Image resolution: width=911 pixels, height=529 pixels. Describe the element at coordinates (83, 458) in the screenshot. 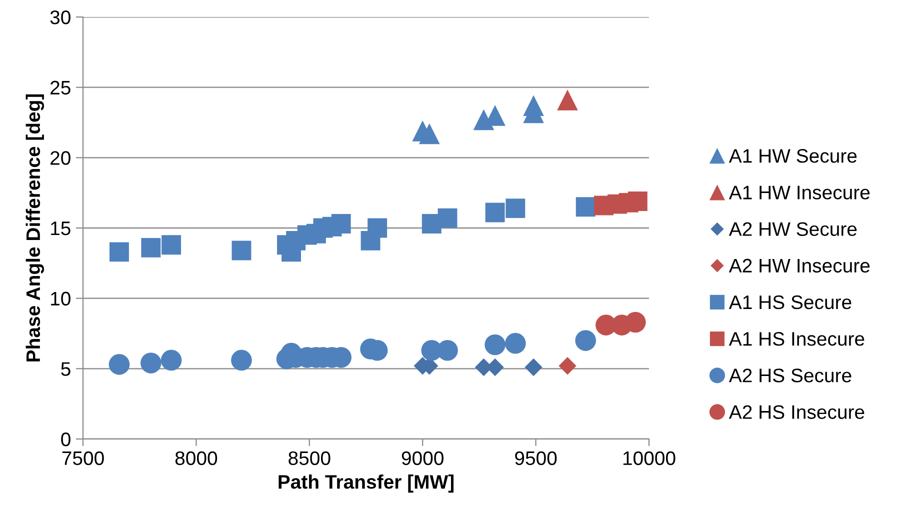

I see `x-tick-label: 7500` at that location.